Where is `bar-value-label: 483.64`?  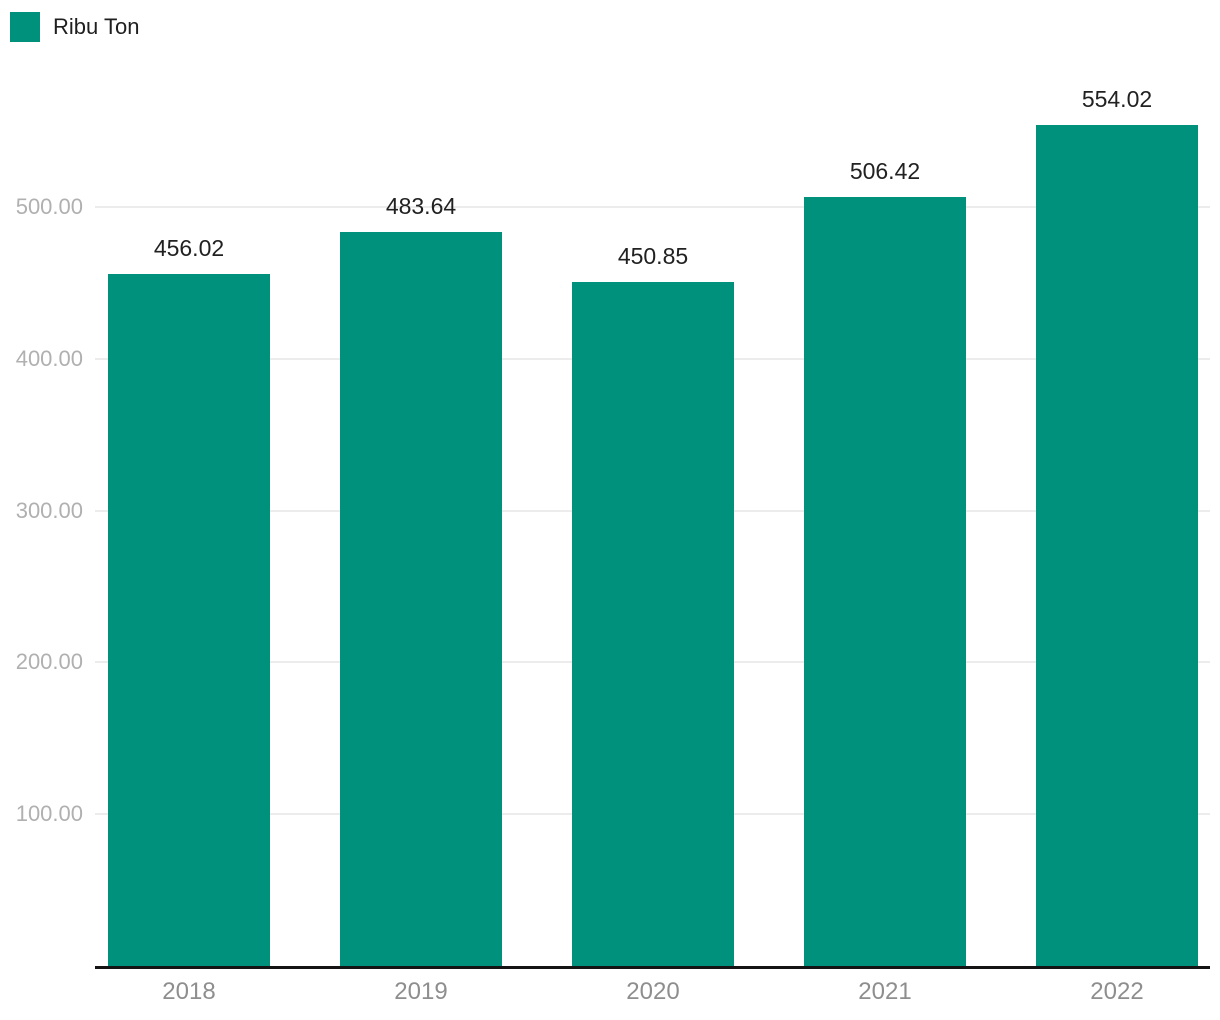 bar-value-label: 483.64 is located at coordinates (421, 205).